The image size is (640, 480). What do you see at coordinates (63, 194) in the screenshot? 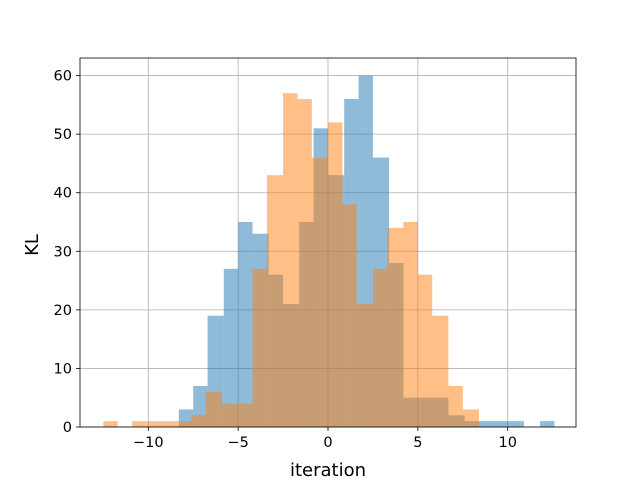
I see `y-tick-label: 40` at bounding box center [63, 194].